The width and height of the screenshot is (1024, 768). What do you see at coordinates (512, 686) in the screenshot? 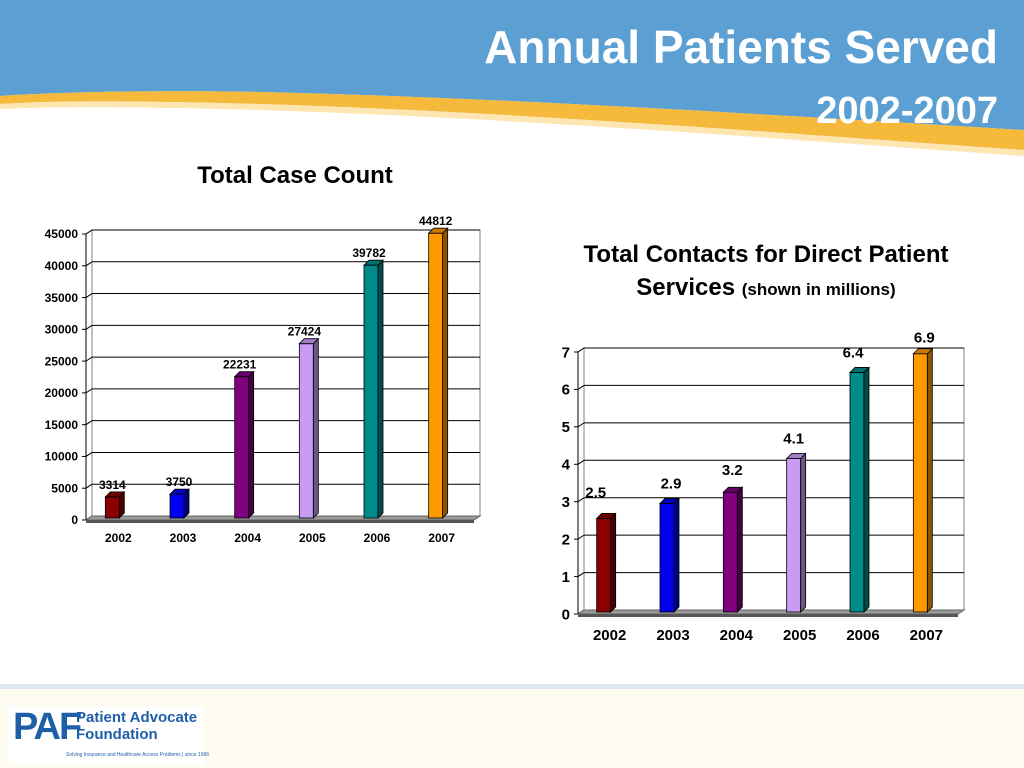
I see `footer-divider` at bounding box center [512, 686].